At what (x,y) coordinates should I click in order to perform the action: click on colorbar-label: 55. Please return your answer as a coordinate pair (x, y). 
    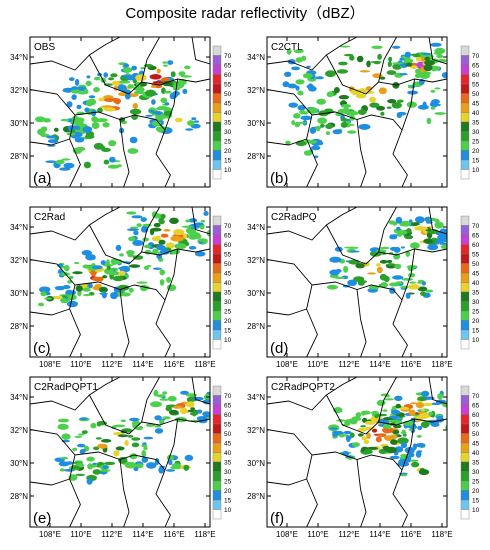
    Looking at the image, I should click on (228, 85).